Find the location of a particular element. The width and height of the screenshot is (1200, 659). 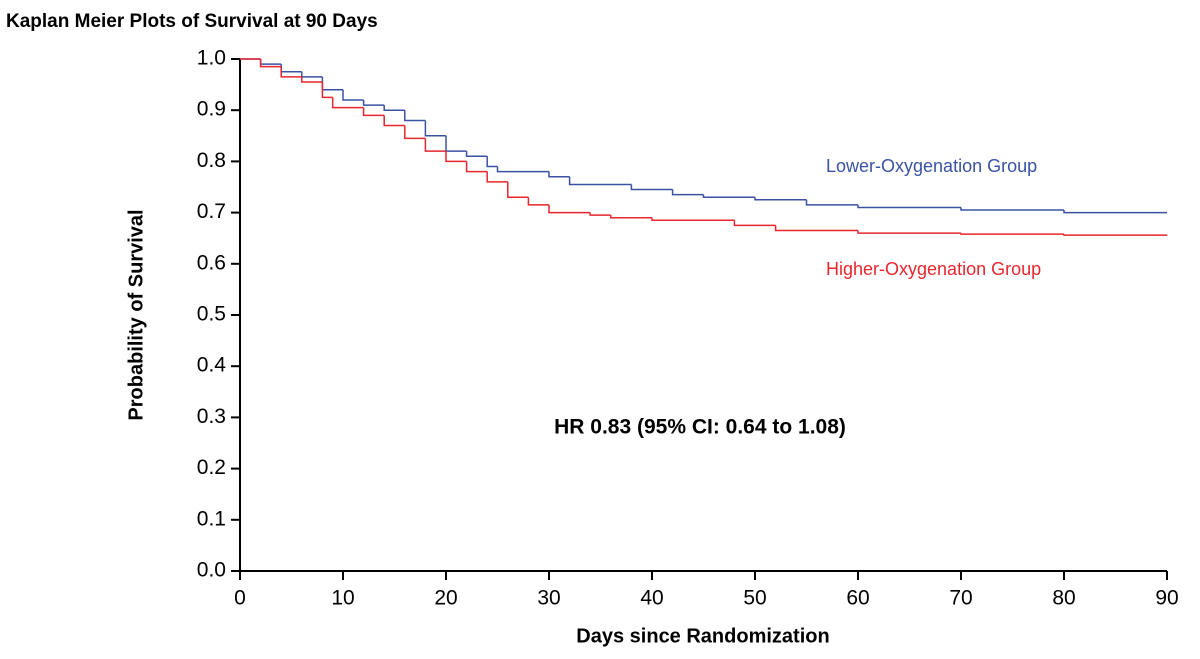

y-tick-label: 0.3 is located at coordinates (211, 416).